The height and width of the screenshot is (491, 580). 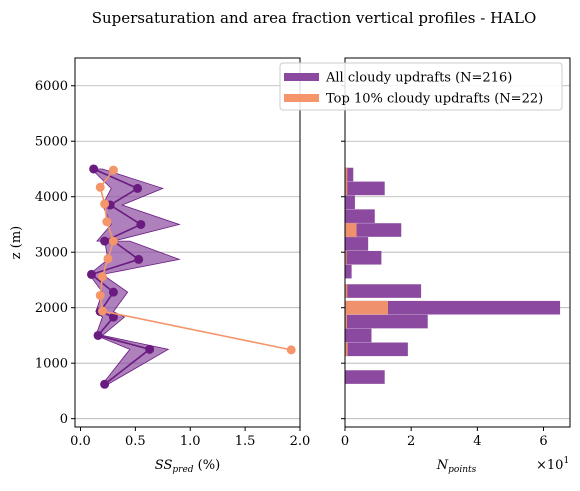 What do you see at coordinates (51, 197) in the screenshot?
I see `y-tick-label: 4000` at bounding box center [51, 197].